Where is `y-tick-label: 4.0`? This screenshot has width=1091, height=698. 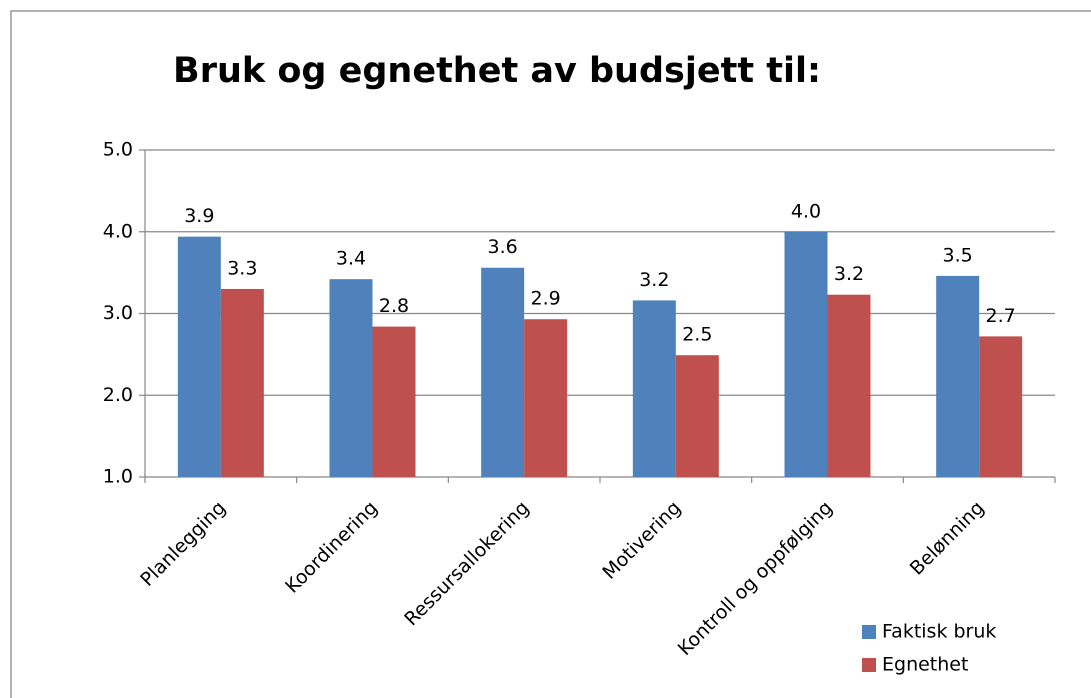 y-tick-label: 4.0 is located at coordinates (118, 231).